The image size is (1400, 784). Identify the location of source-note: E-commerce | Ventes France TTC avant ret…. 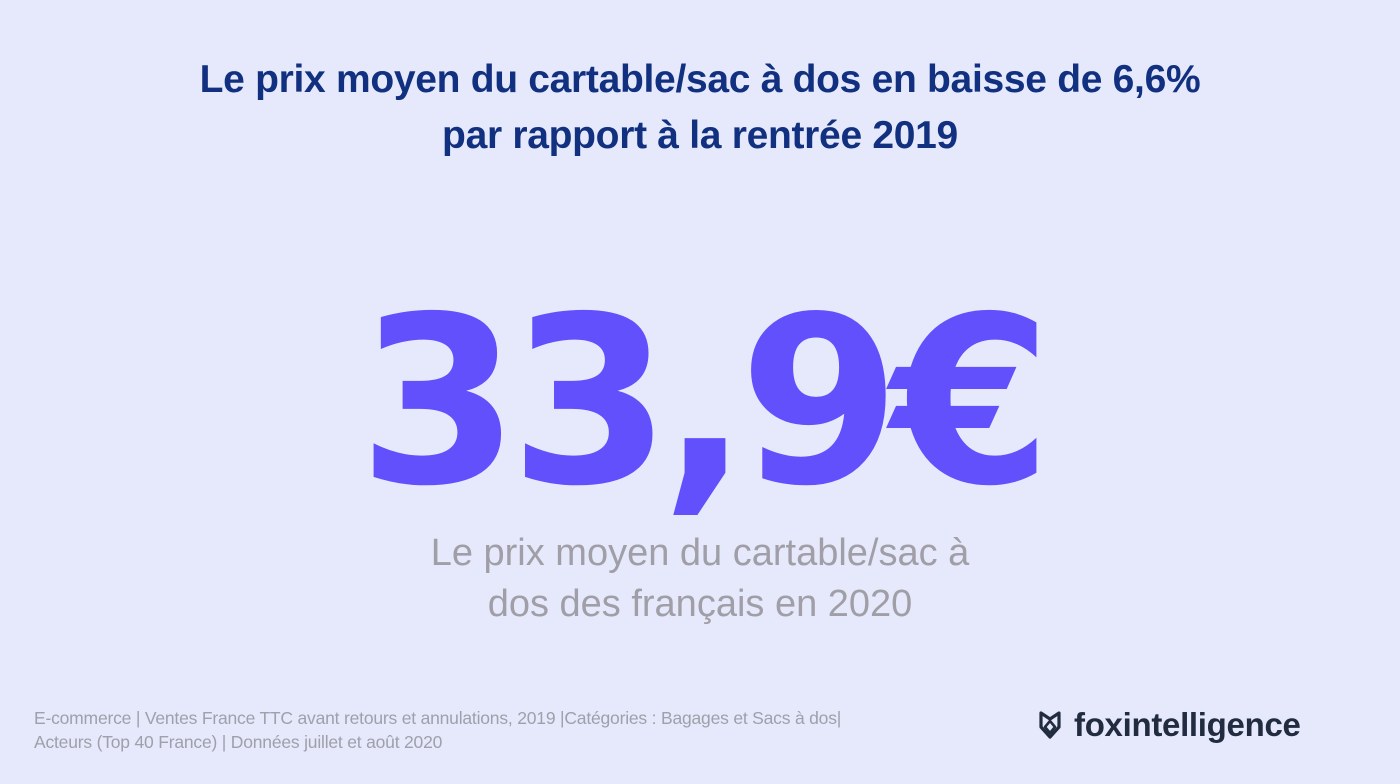
(437, 730).